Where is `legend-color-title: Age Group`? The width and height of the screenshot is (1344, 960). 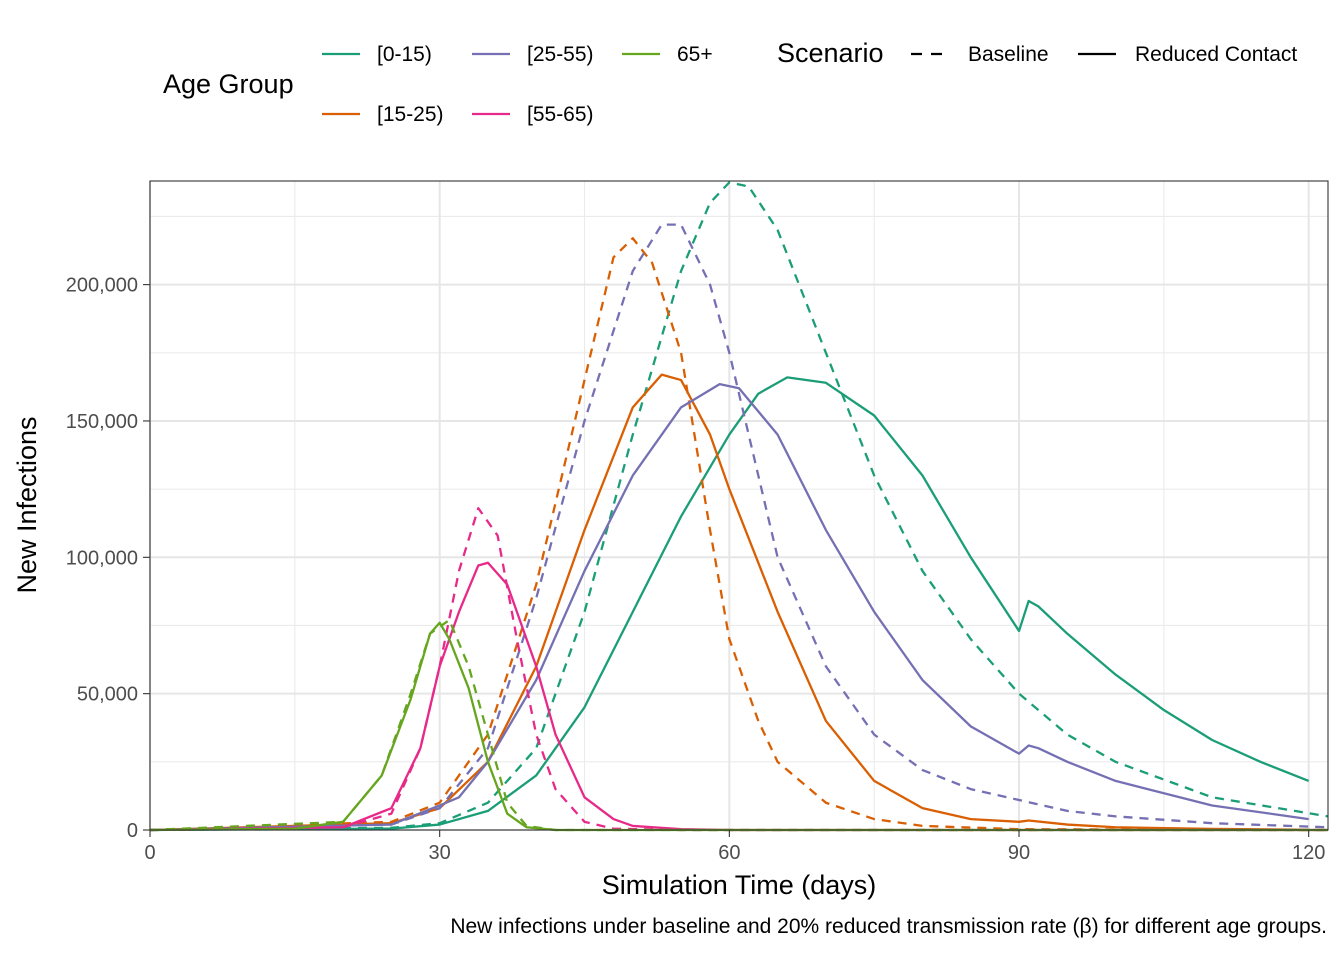 legend-color-title: Age Group is located at coordinates (228, 84).